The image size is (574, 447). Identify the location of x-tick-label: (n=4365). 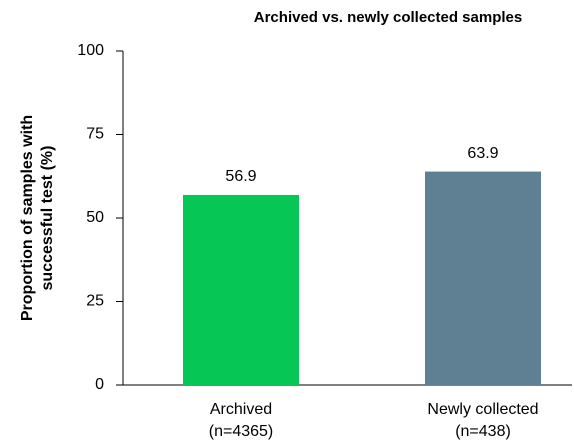
(241, 431).